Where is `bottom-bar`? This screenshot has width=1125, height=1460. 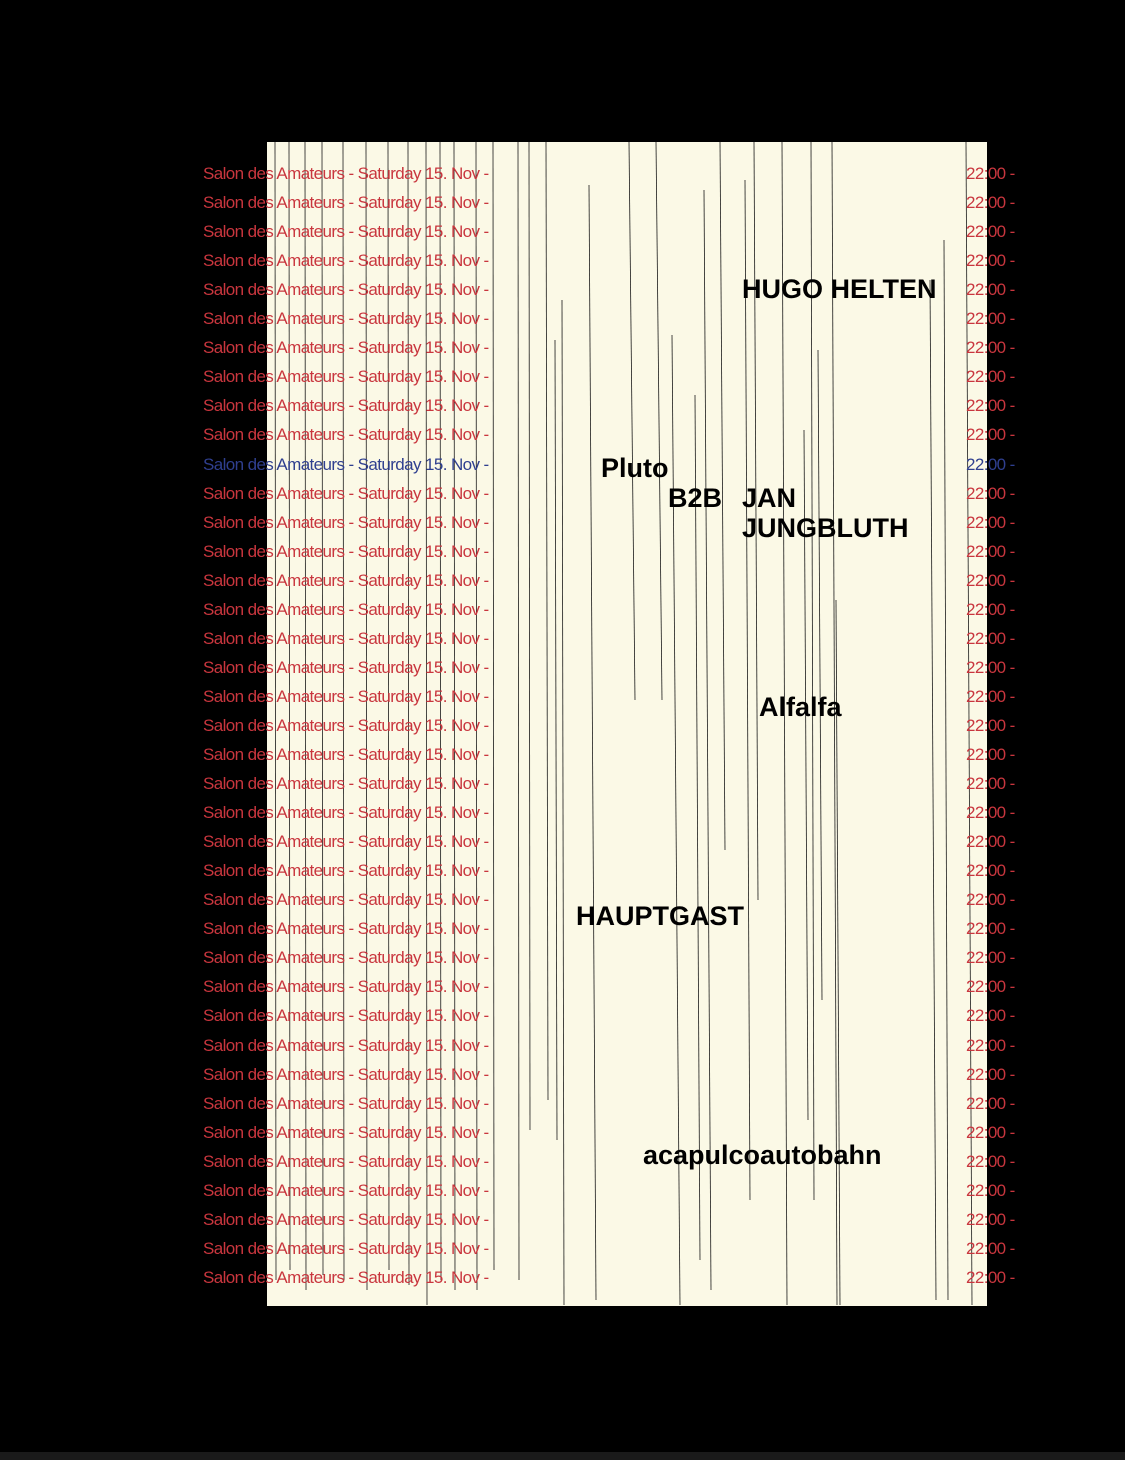
bottom-bar is located at coordinates (562, 1456).